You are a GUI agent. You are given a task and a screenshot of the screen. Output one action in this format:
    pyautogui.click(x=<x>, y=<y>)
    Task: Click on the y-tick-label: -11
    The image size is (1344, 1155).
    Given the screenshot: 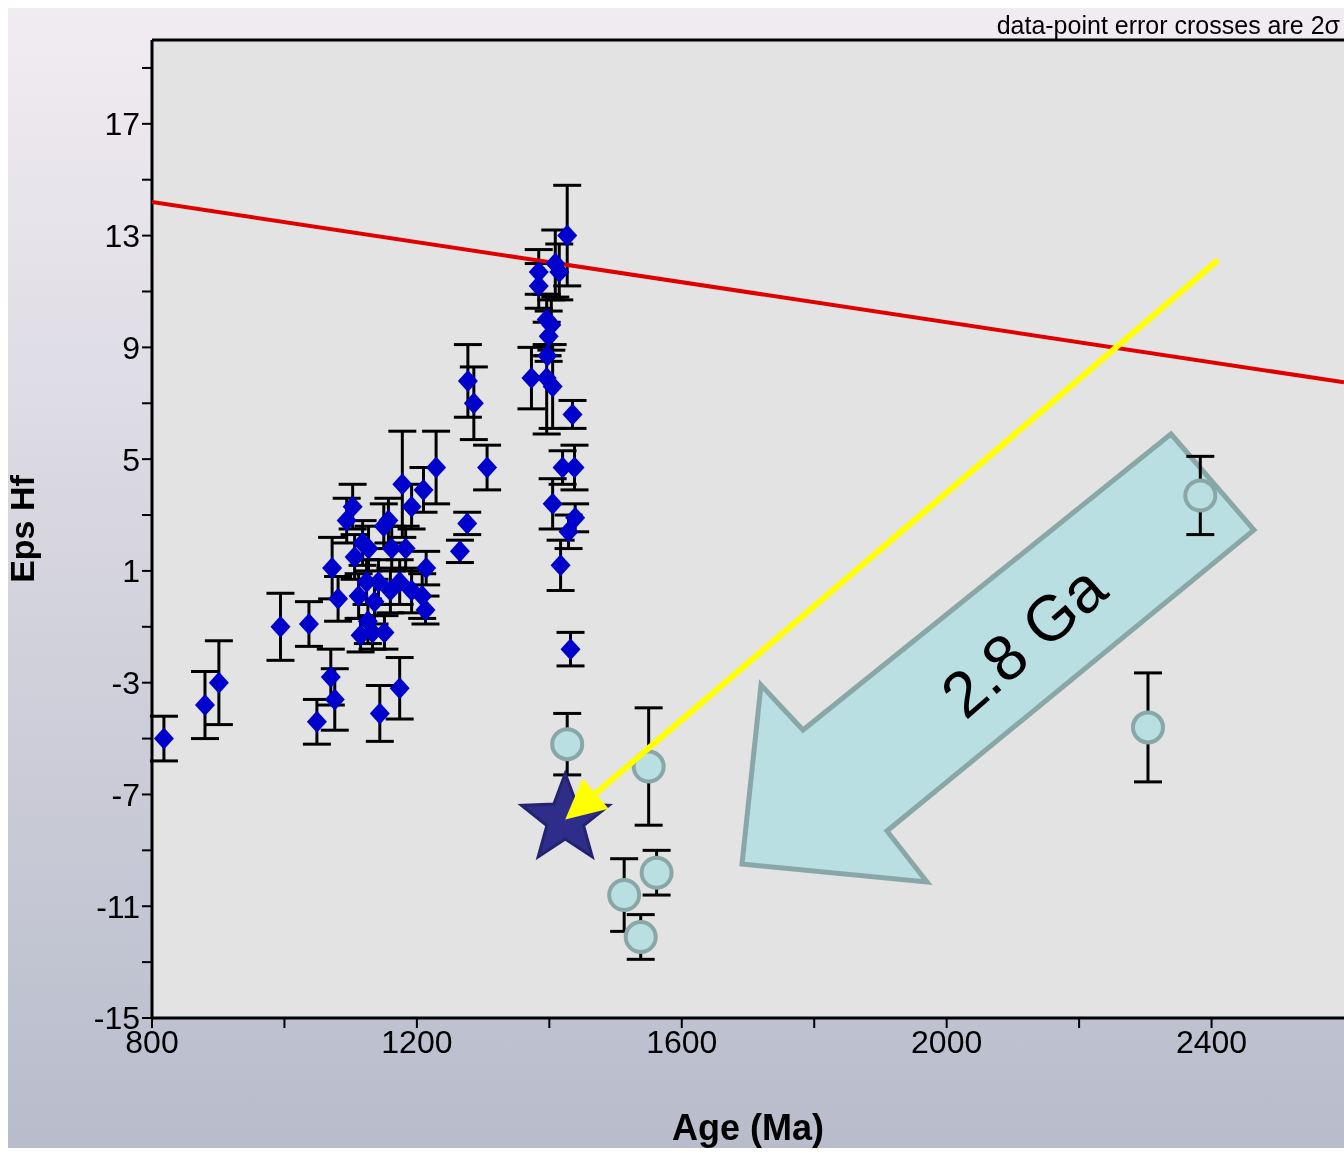 What is the action you would take?
    pyautogui.click(x=118, y=906)
    